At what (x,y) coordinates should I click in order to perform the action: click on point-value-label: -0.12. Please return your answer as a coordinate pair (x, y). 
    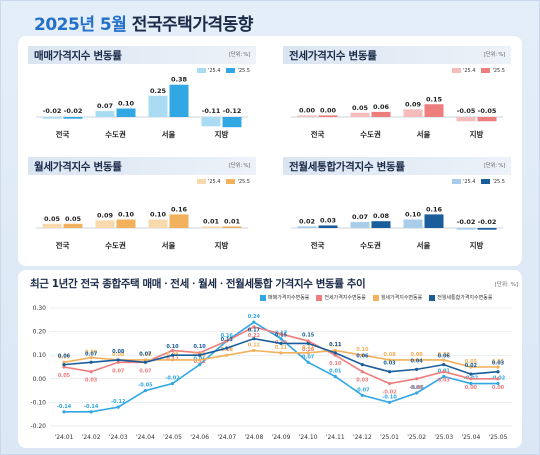
    Looking at the image, I should click on (118, 402).